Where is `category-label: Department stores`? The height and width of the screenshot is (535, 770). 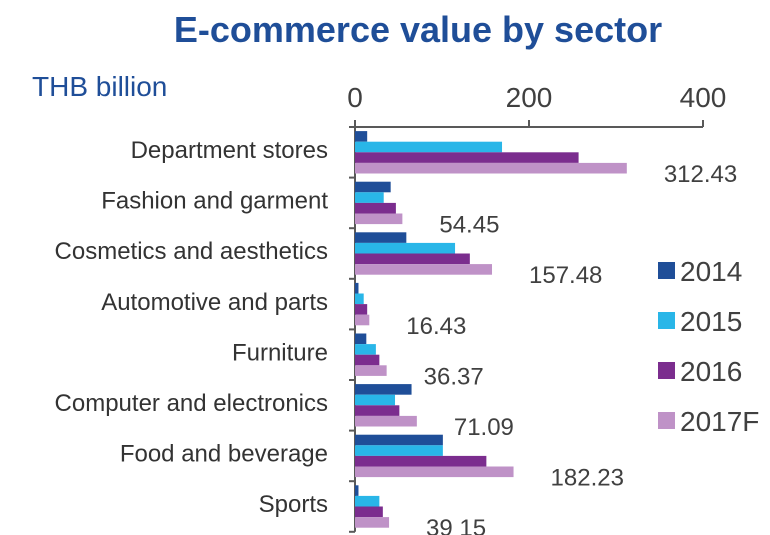
category-label: Department stores is located at coordinates (229, 150).